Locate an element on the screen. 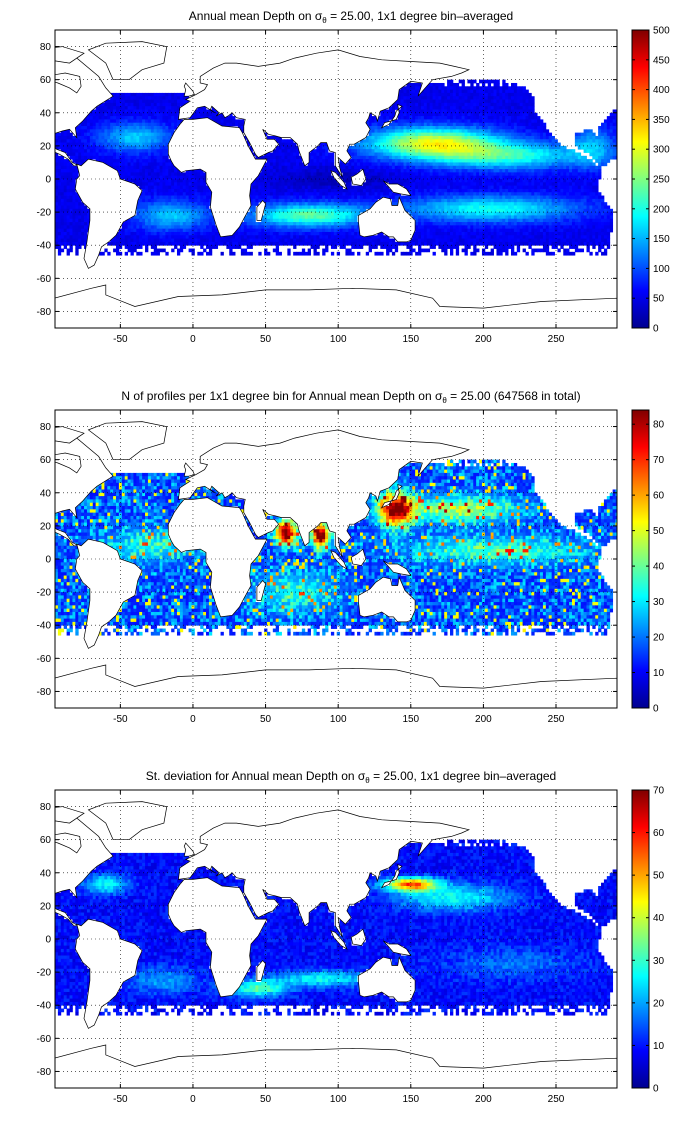 The image size is (696, 1140). colorbar-tick-label: 150 is located at coordinates (661, 239).